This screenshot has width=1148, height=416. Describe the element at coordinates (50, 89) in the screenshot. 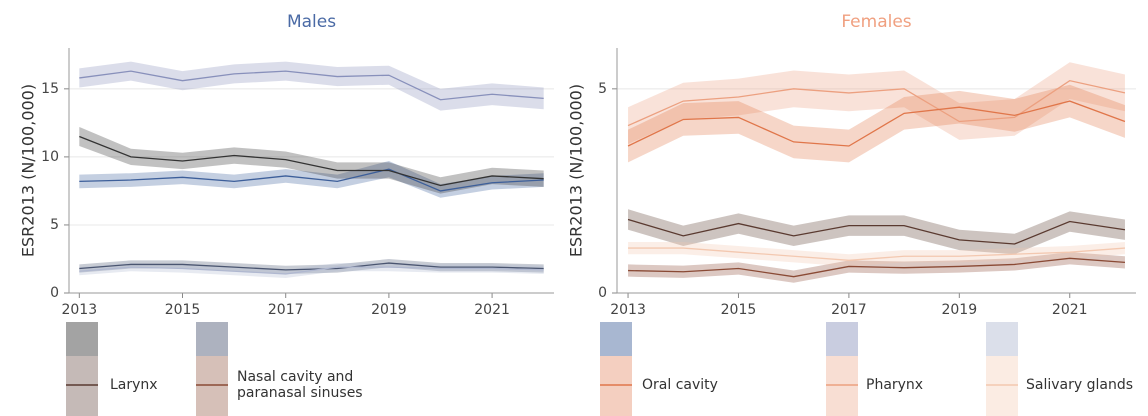

I see `y-tick-label: 15` at that location.